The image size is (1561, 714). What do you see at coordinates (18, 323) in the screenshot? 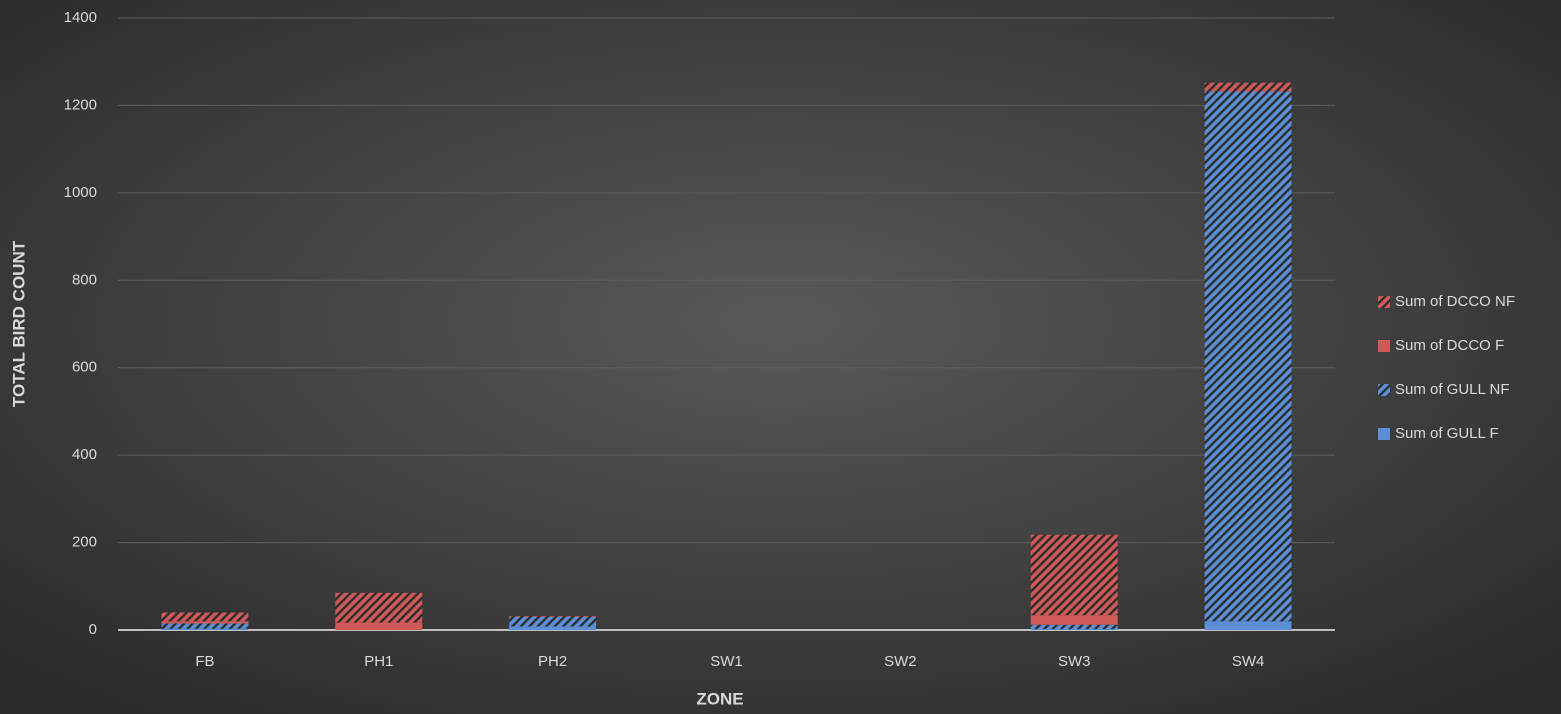
I see `y-axis-title: TOTAL BIRD COUNT` at bounding box center [18, 323].